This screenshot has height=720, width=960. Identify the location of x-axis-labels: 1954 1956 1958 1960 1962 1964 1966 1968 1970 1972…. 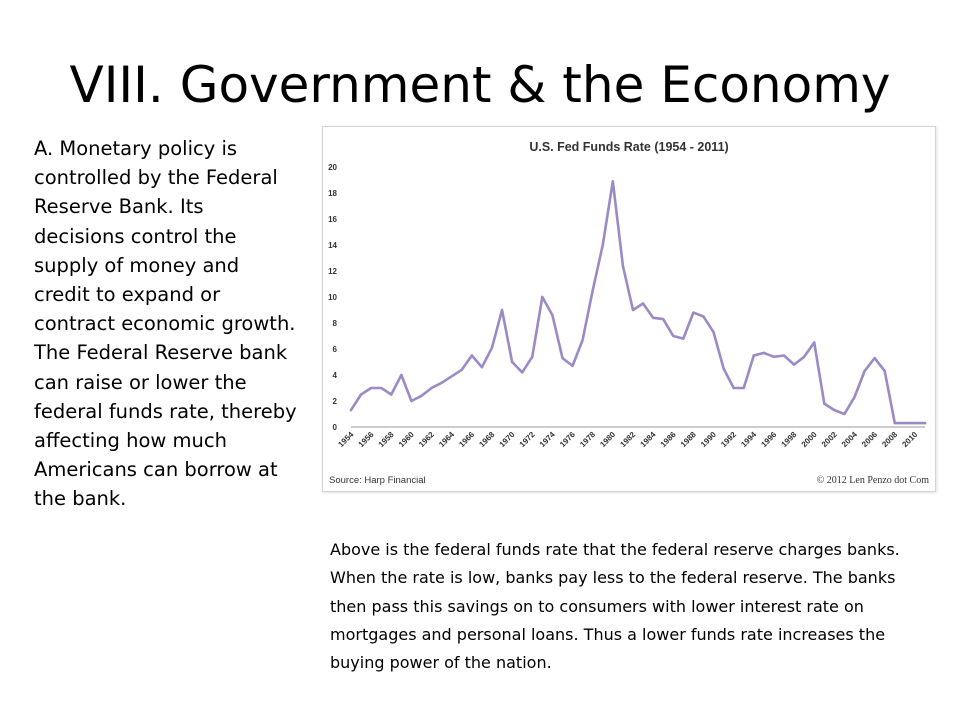
(627, 439).